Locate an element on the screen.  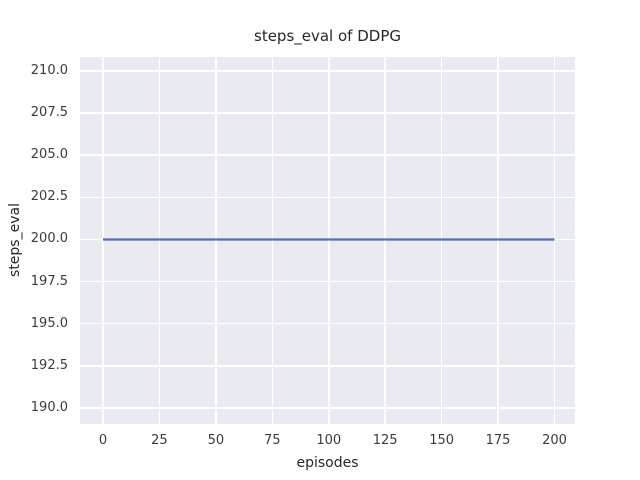
y-tick-label: 207.5 is located at coordinates (49, 113).